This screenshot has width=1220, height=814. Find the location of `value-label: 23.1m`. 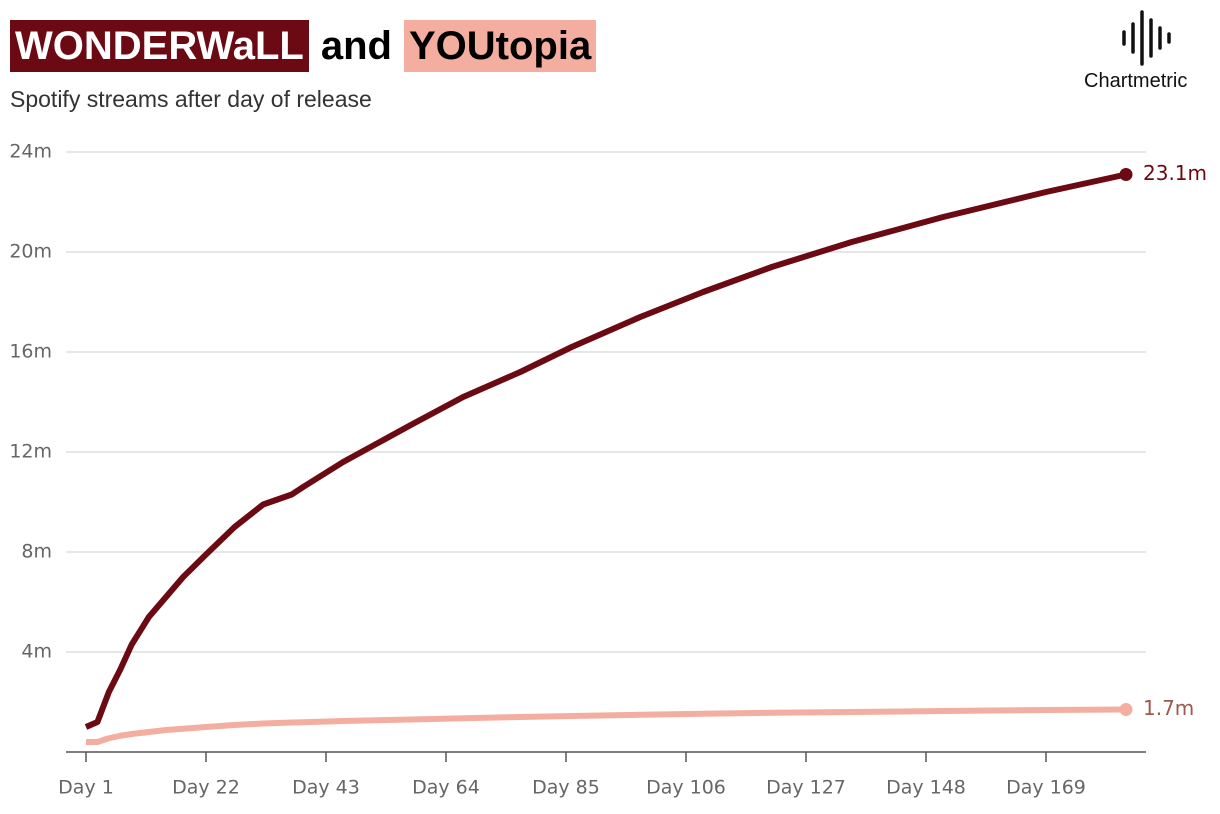

value-label: 23.1m is located at coordinates (1175, 173).